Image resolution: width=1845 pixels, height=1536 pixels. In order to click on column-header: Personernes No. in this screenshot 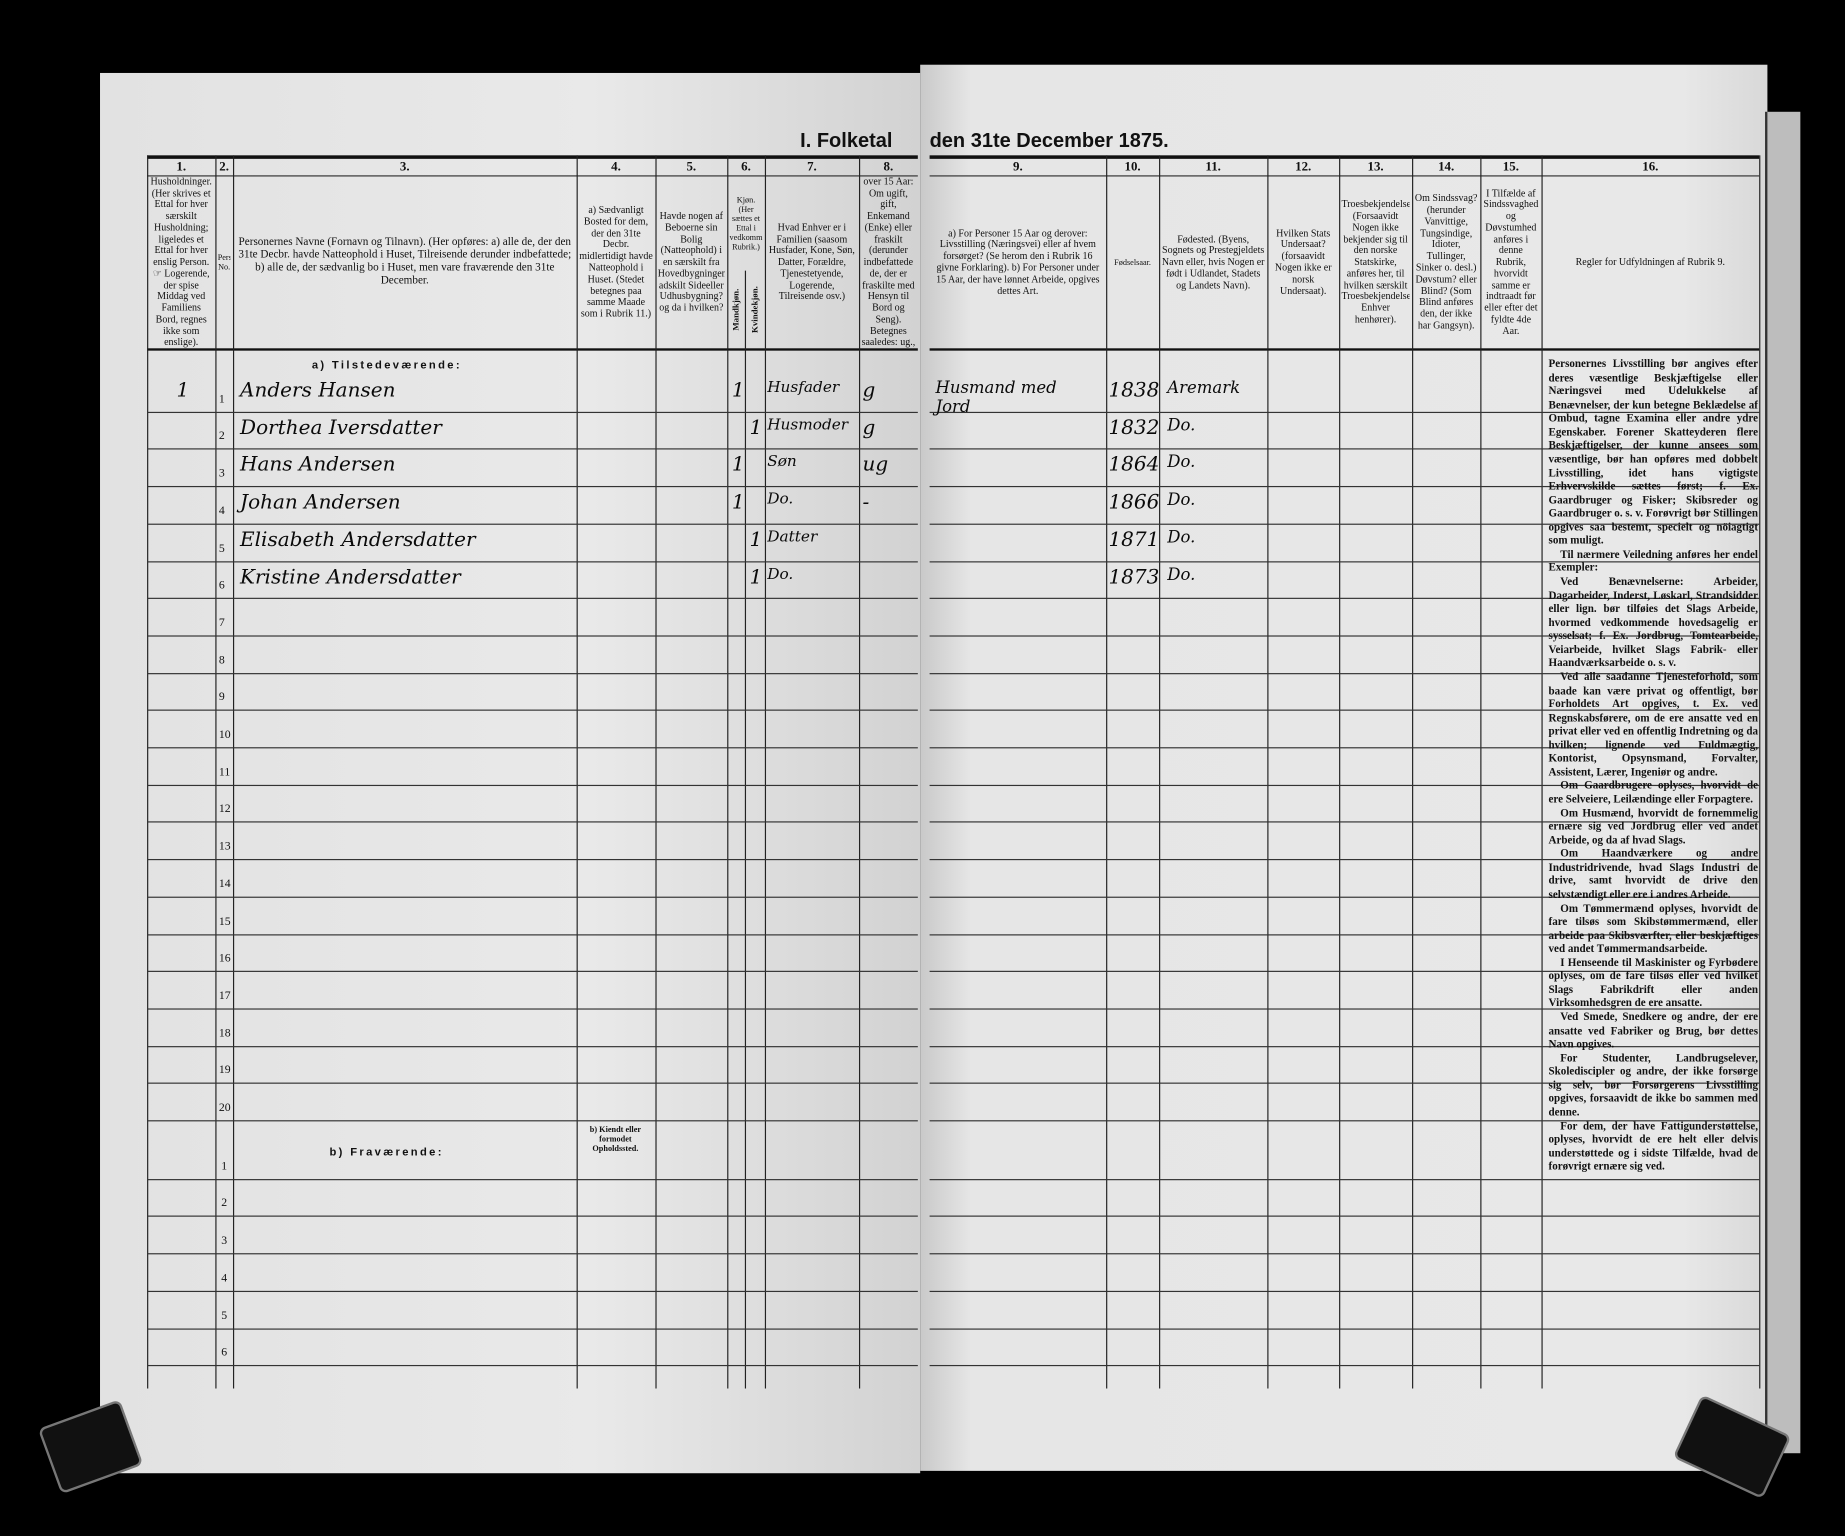, I will do `click(224, 262)`.